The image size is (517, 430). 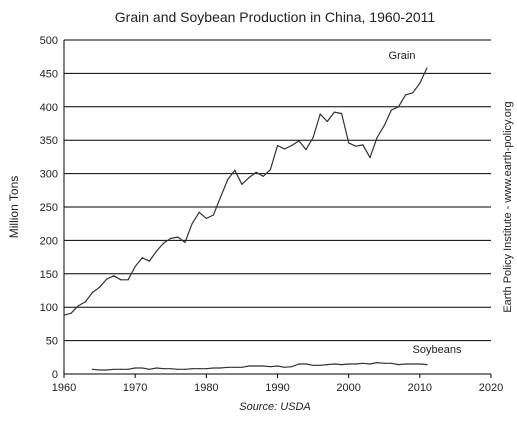 What do you see at coordinates (49, 141) in the screenshot?
I see `y-tick-label: 350` at bounding box center [49, 141].